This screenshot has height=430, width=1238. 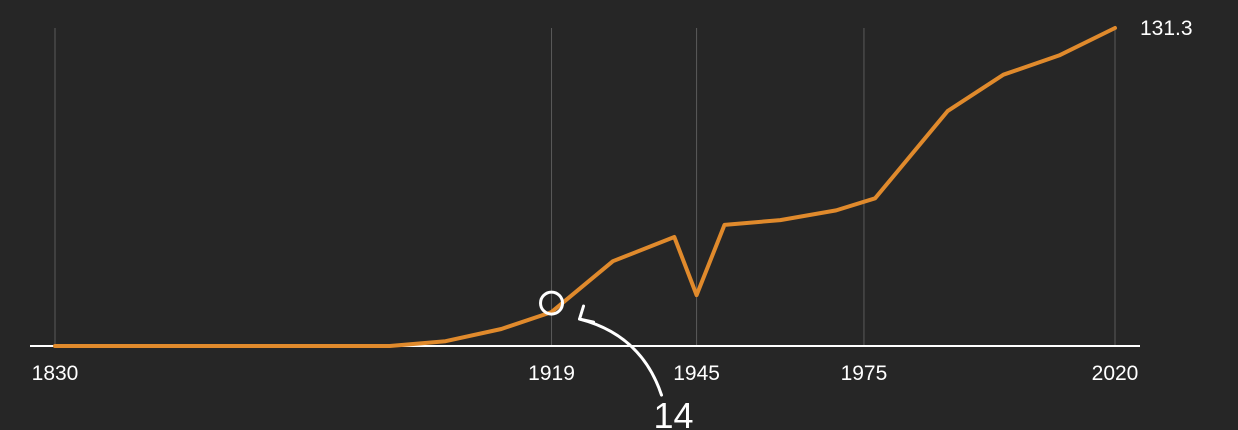 I want to click on x-tick-label-1830: 1830, so click(x=55, y=373).